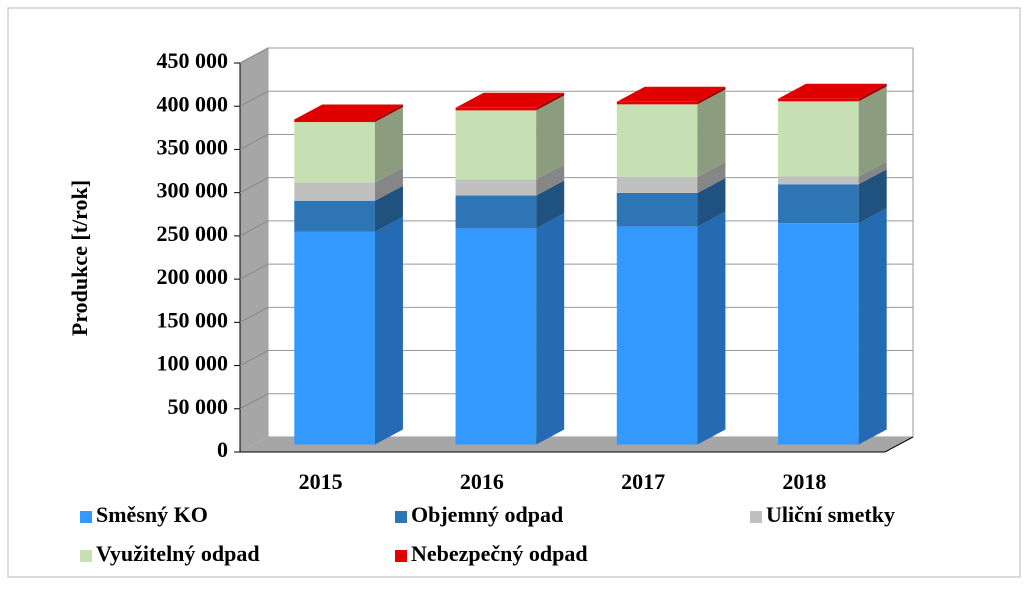 Image resolution: width=1028 pixels, height=590 pixels. What do you see at coordinates (193, 60) in the screenshot?
I see `y-tick-label: 450 000` at bounding box center [193, 60].